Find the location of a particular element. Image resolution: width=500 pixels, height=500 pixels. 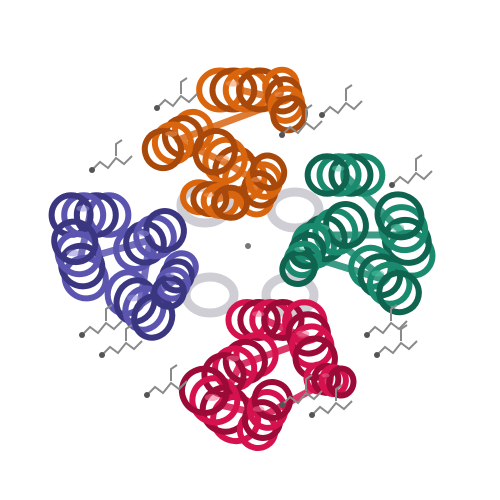

chain-green is located at coordinates (357, 255).